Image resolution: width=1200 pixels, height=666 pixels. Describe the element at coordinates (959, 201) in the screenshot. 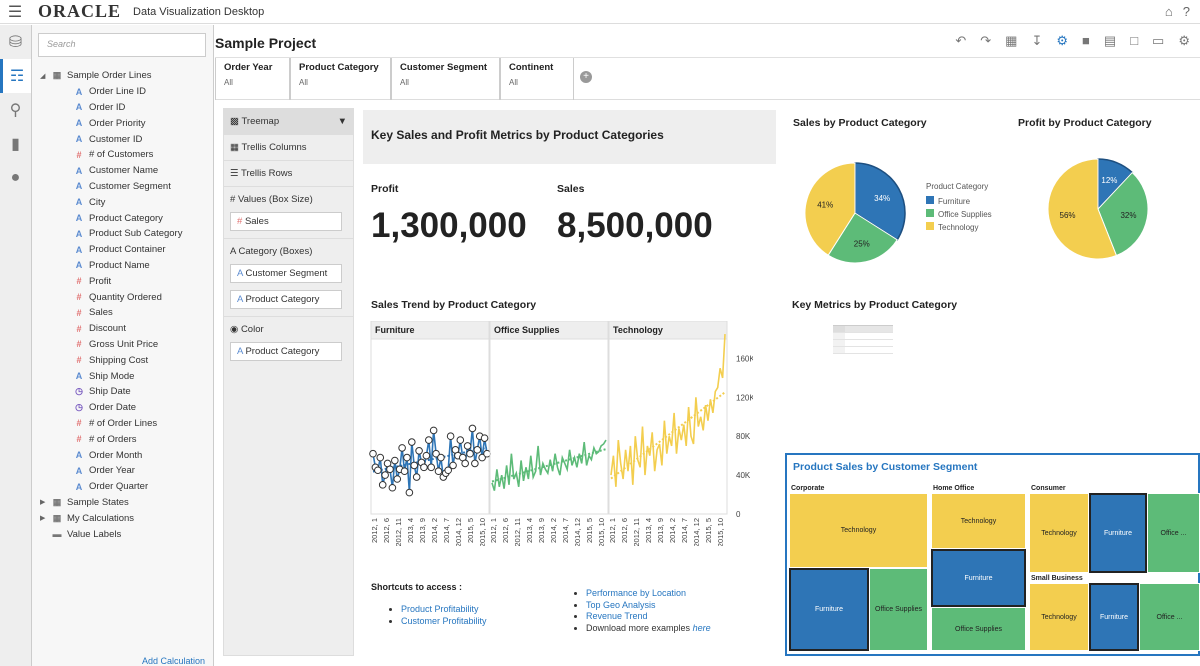

I see `legend-item-furniture: Furniture` at that location.